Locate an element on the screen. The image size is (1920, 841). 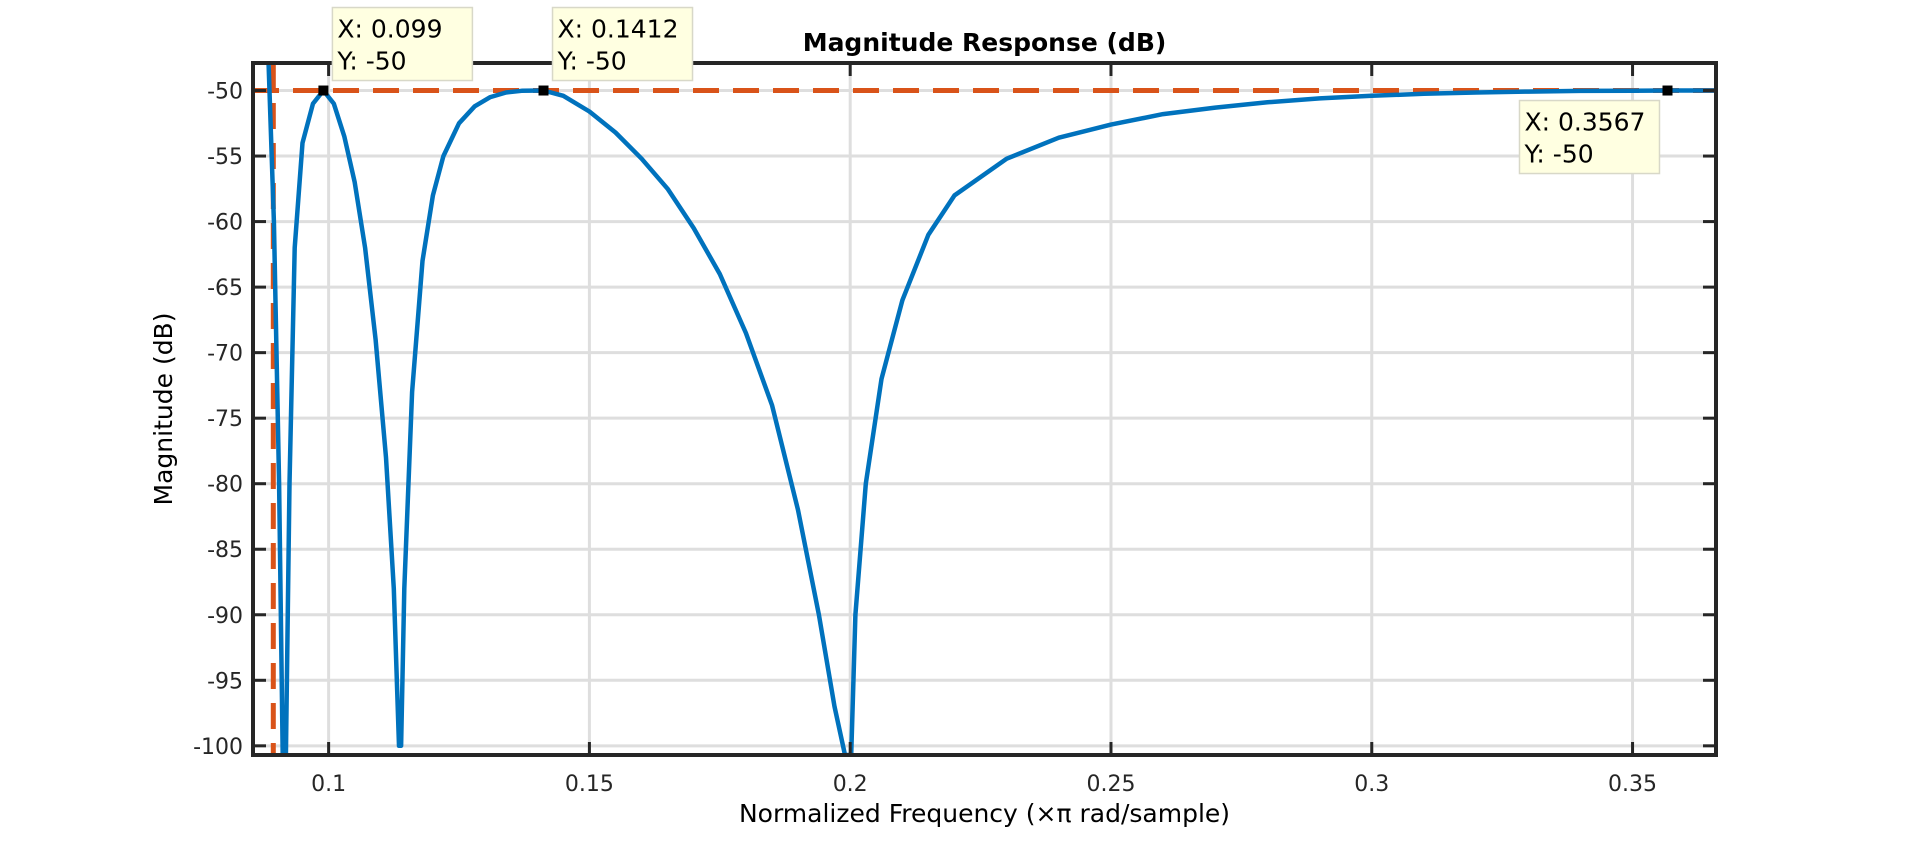
y-tick-label: -55 is located at coordinates (225, 157).